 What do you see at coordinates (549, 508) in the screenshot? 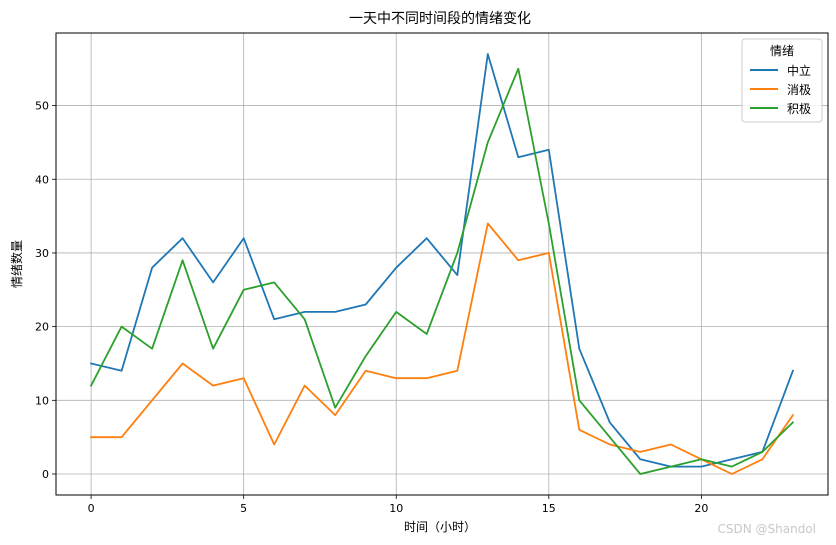
I see `x-tick-label: 15` at bounding box center [549, 508].